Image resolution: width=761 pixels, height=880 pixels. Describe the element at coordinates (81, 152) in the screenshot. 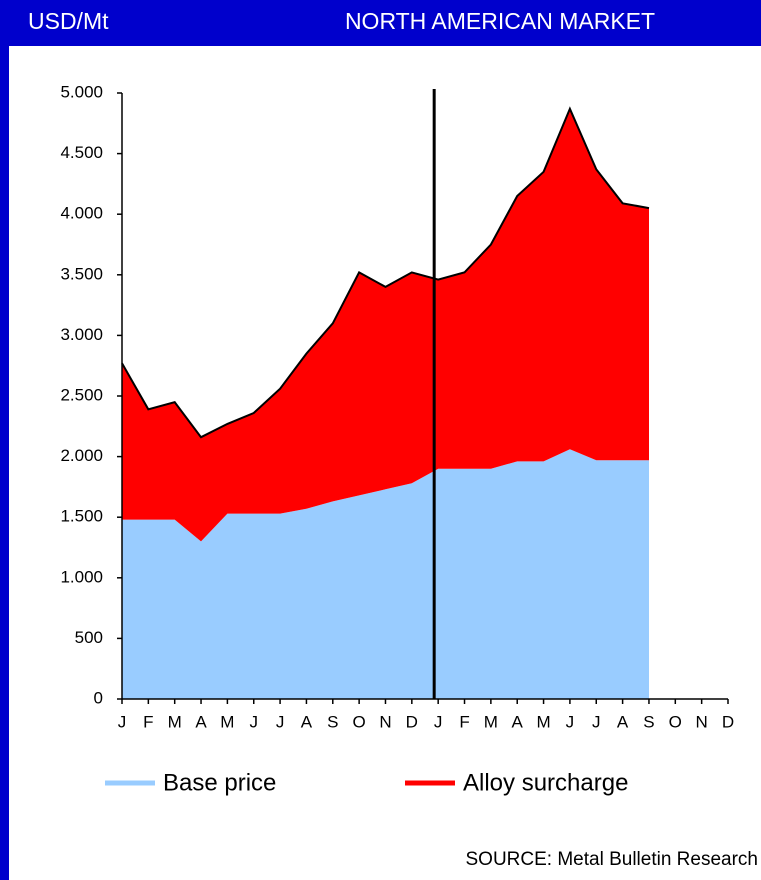

I see `y-tick-label: 4.500` at that location.